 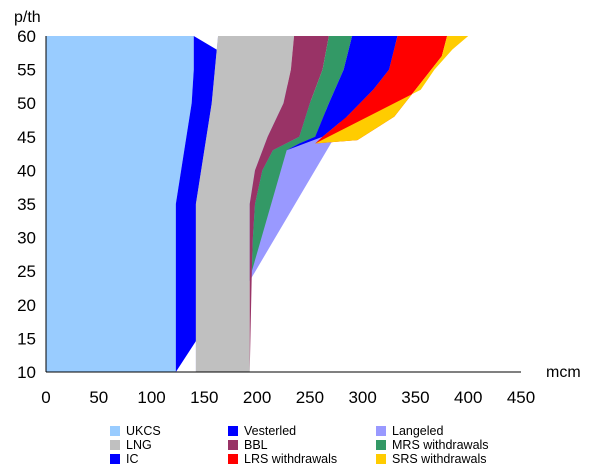 What do you see at coordinates (26, 238) in the screenshot?
I see `y-tick-label: 30` at bounding box center [26, 238].